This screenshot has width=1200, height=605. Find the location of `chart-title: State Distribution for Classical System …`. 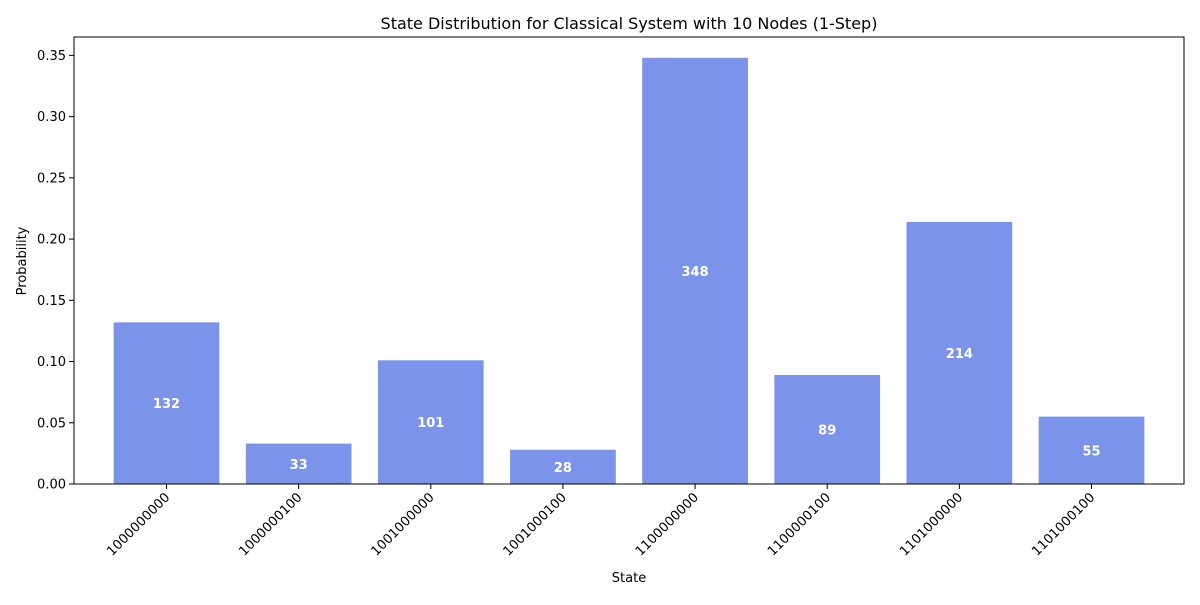

chart-title: State Distribution for Classical System … is located at coordinates (629, 23).